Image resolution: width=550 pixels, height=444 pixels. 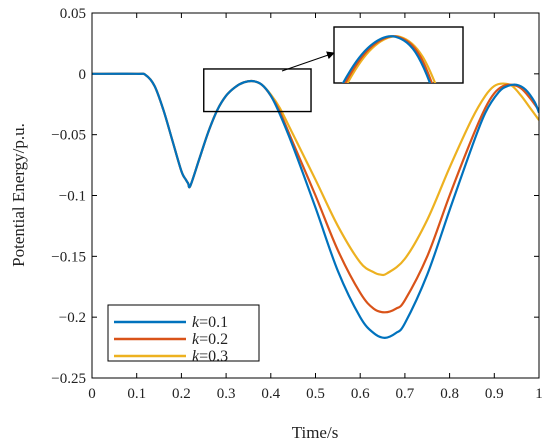 I want to click on legend-box, so click(x=183, y=333).